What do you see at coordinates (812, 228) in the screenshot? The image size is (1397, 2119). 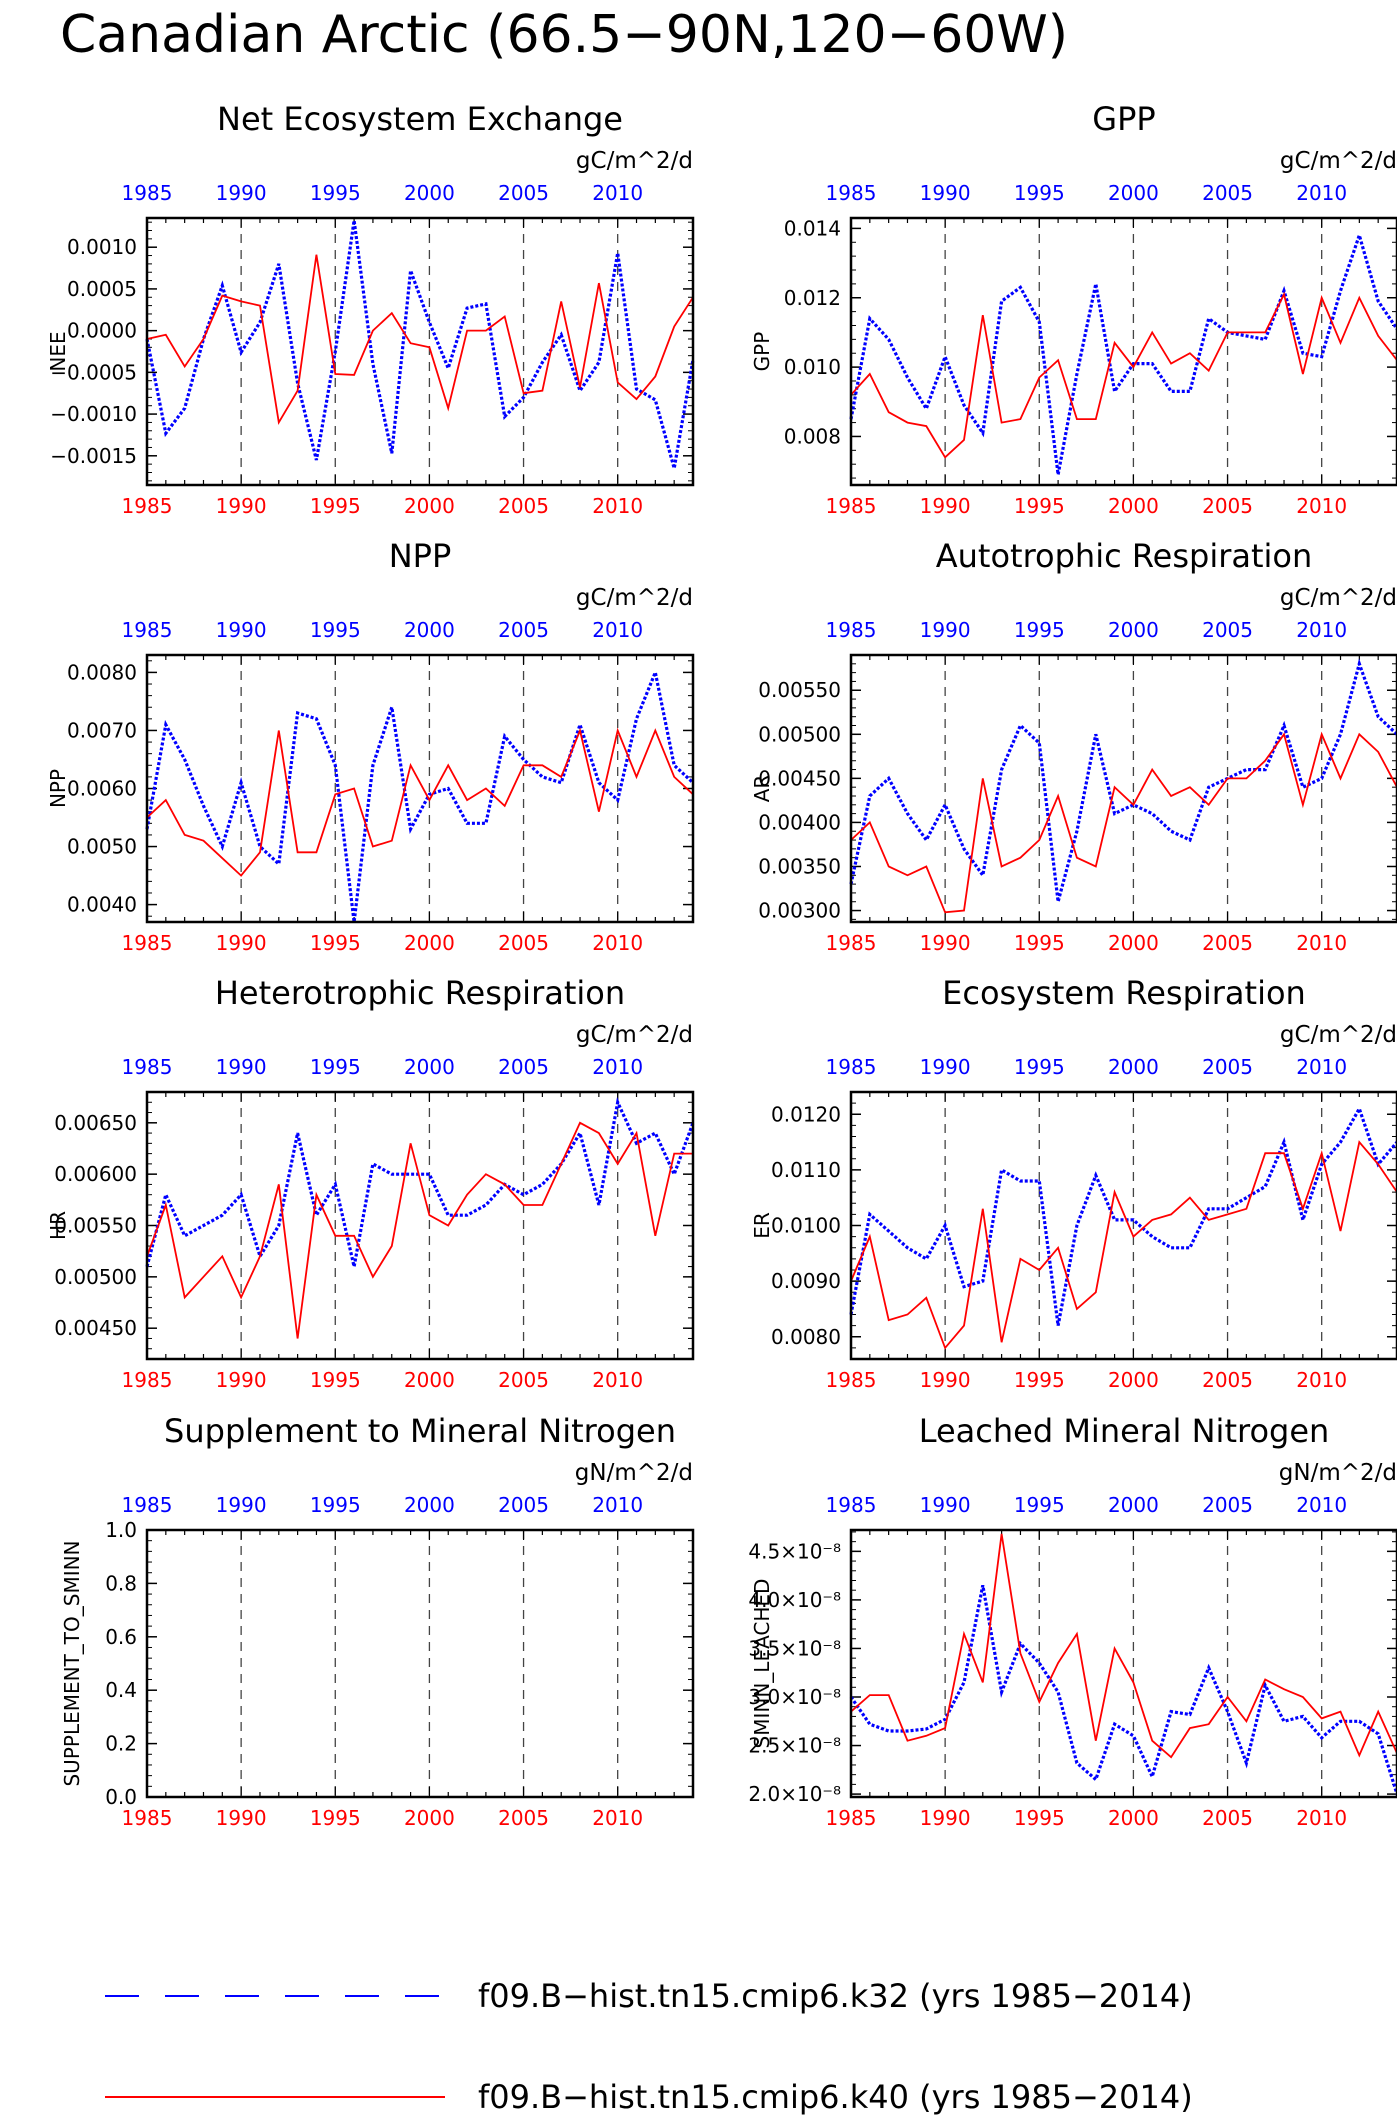 I see `y-tick-label: 0.014` at bounding box center [812, 228].